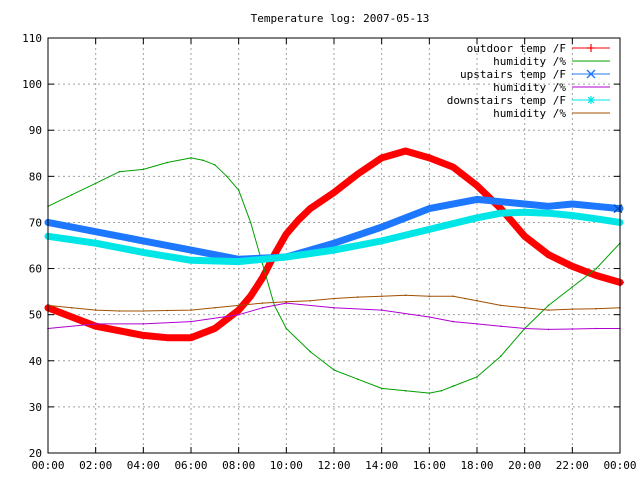  I want to click on y-tick-label: 90, so click(35, 130).